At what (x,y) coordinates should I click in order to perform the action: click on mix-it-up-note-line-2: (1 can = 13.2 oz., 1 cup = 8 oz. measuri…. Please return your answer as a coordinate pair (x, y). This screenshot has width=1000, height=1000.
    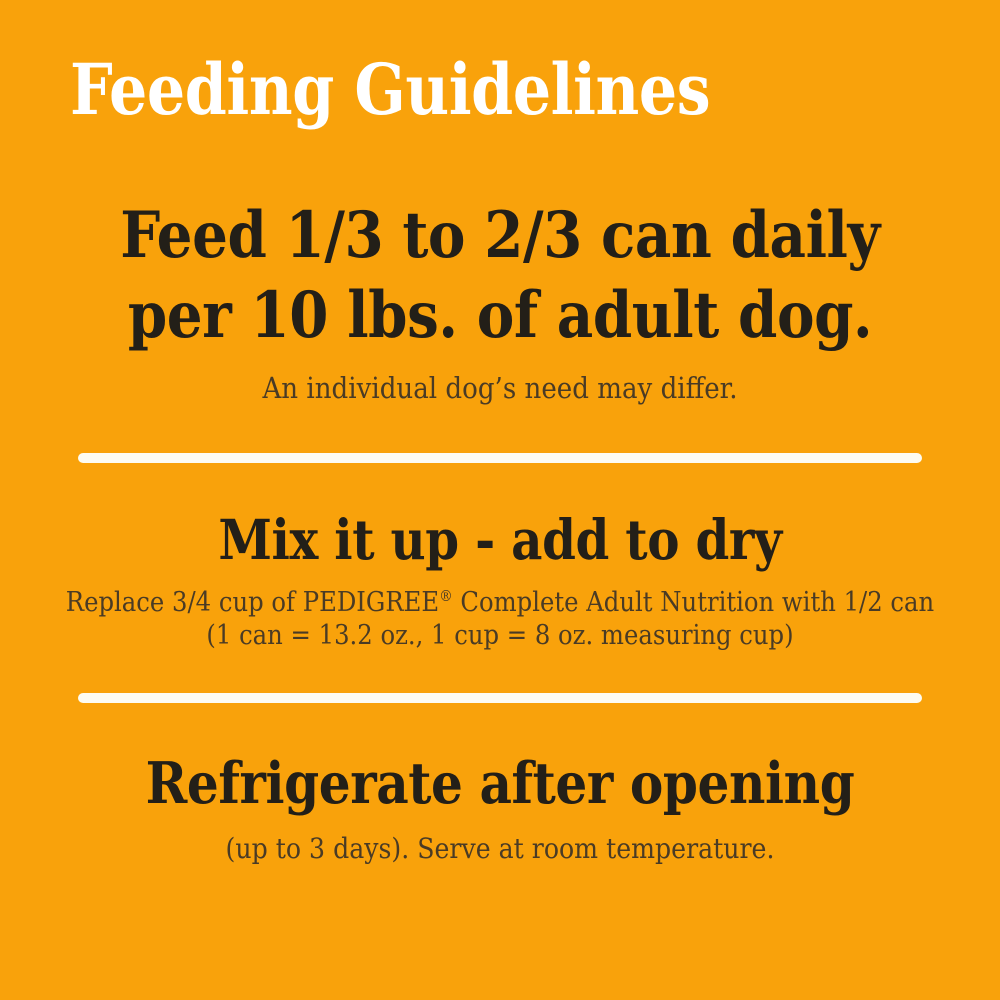
    Looking at the image, I should click on (500, 635).